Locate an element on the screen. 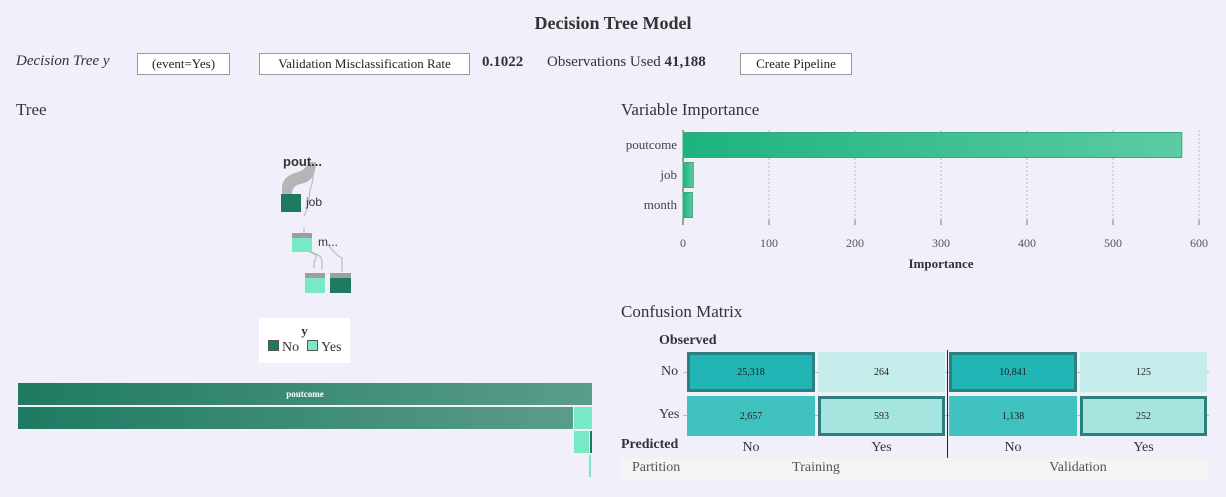 Image resolution: width=1226 pixels, height=497 pixels. cm-training-no-yes: 264 is located at coordinates (881, 372).